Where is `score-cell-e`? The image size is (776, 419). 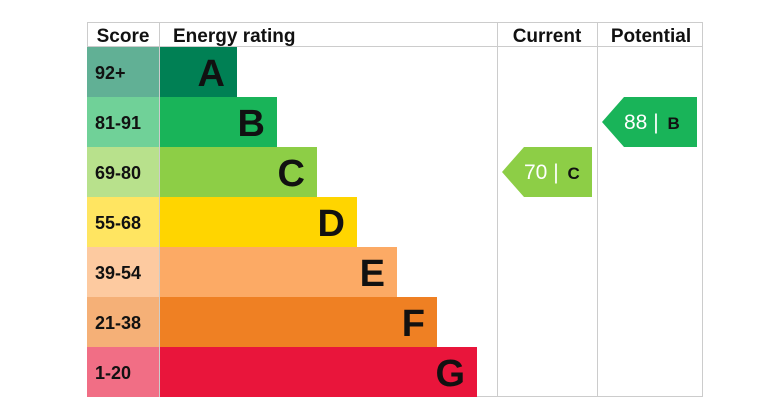
score-cell-e is located at coordinates (123, 272).